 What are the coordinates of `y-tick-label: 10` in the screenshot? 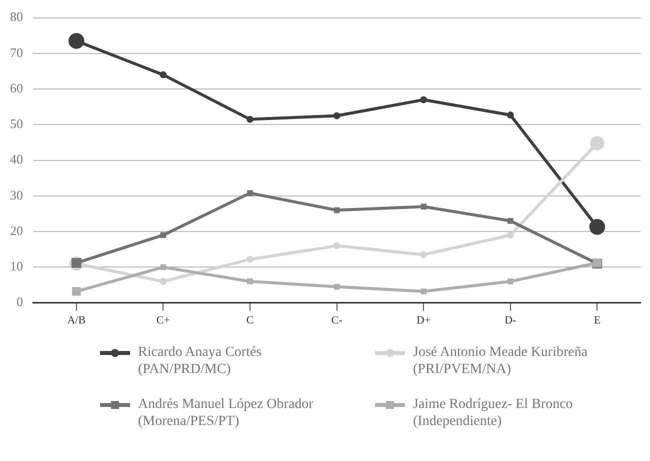 It's located at (16, 266).